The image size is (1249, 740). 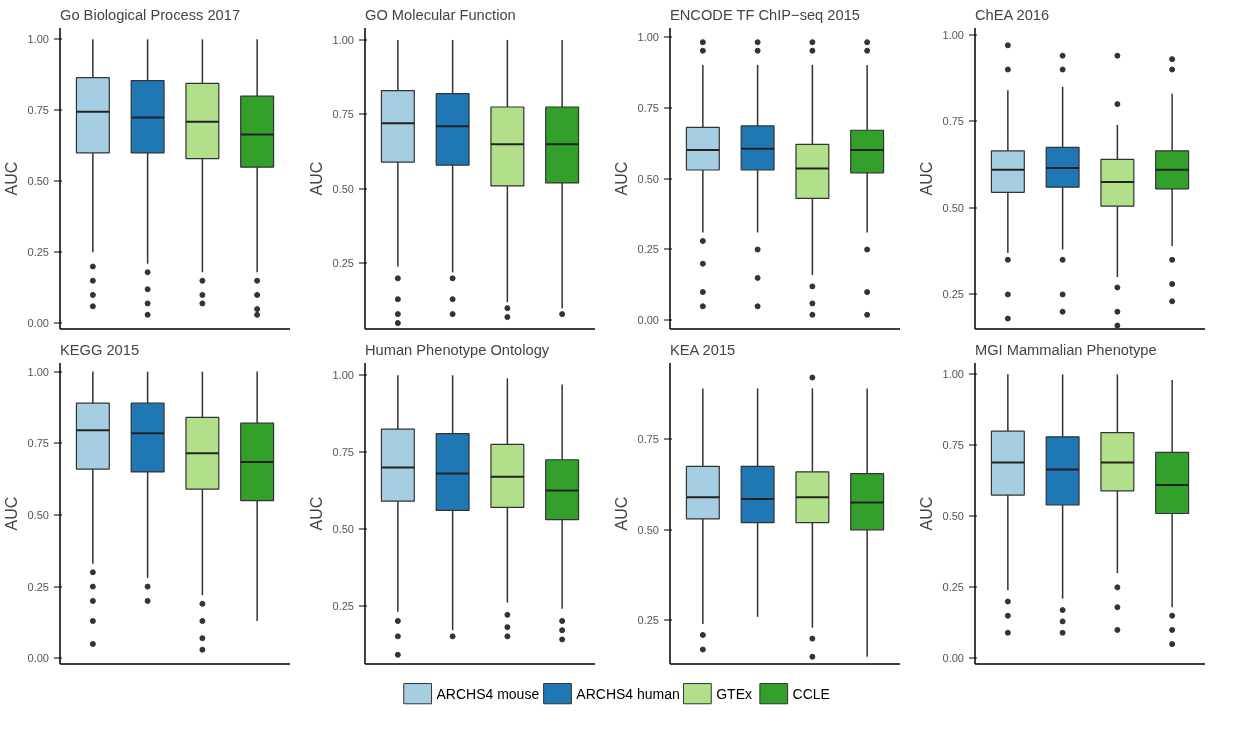 I want to click on legend-label: CCLE, so click(x=811, y=693).